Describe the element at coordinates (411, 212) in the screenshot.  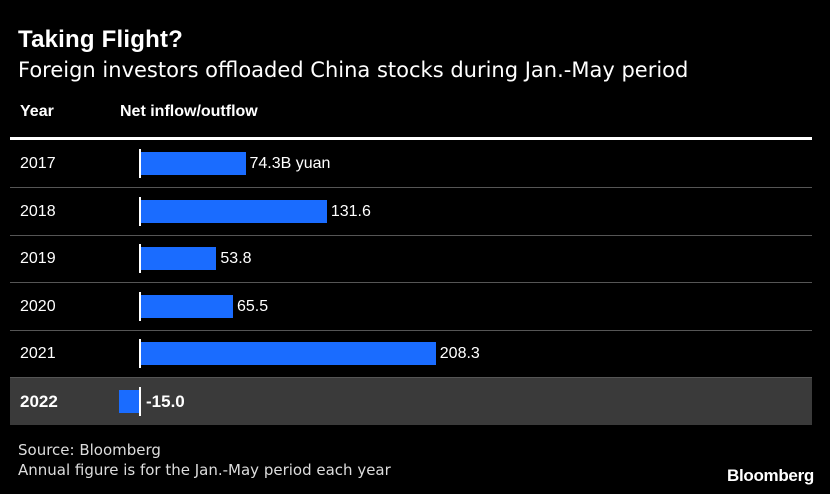
I see `table-row: 2018 131.6` at that location.